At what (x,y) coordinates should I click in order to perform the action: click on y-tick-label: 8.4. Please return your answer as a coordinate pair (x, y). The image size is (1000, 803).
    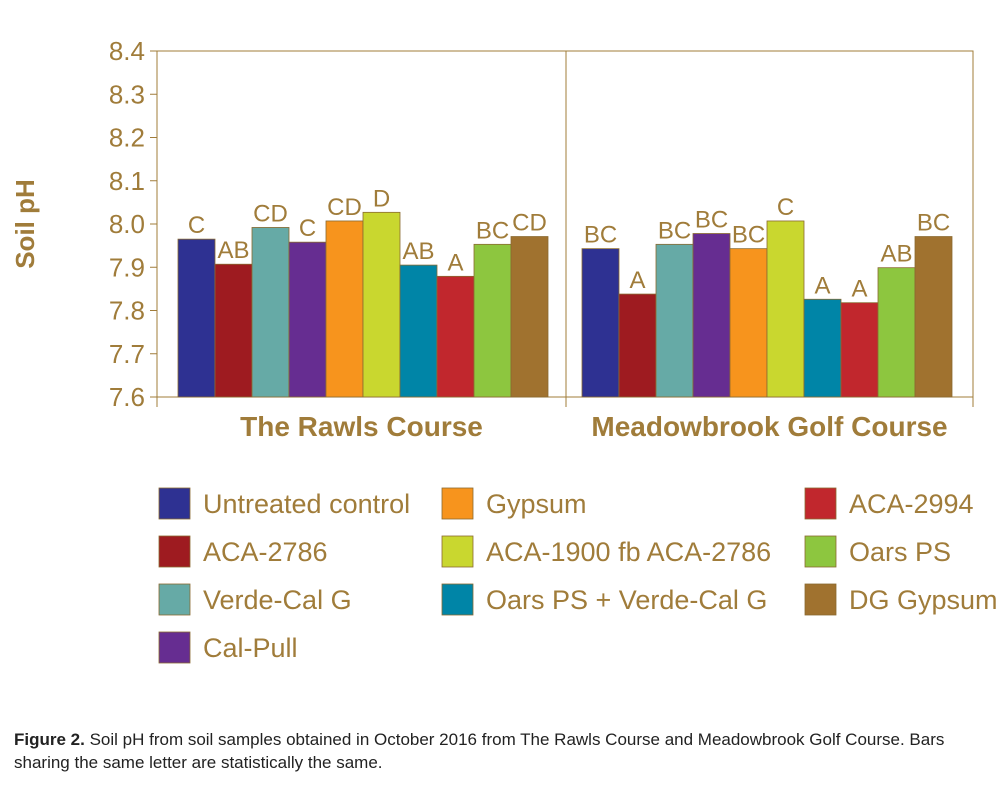
    Looking at the image, I should click on (127, 51).